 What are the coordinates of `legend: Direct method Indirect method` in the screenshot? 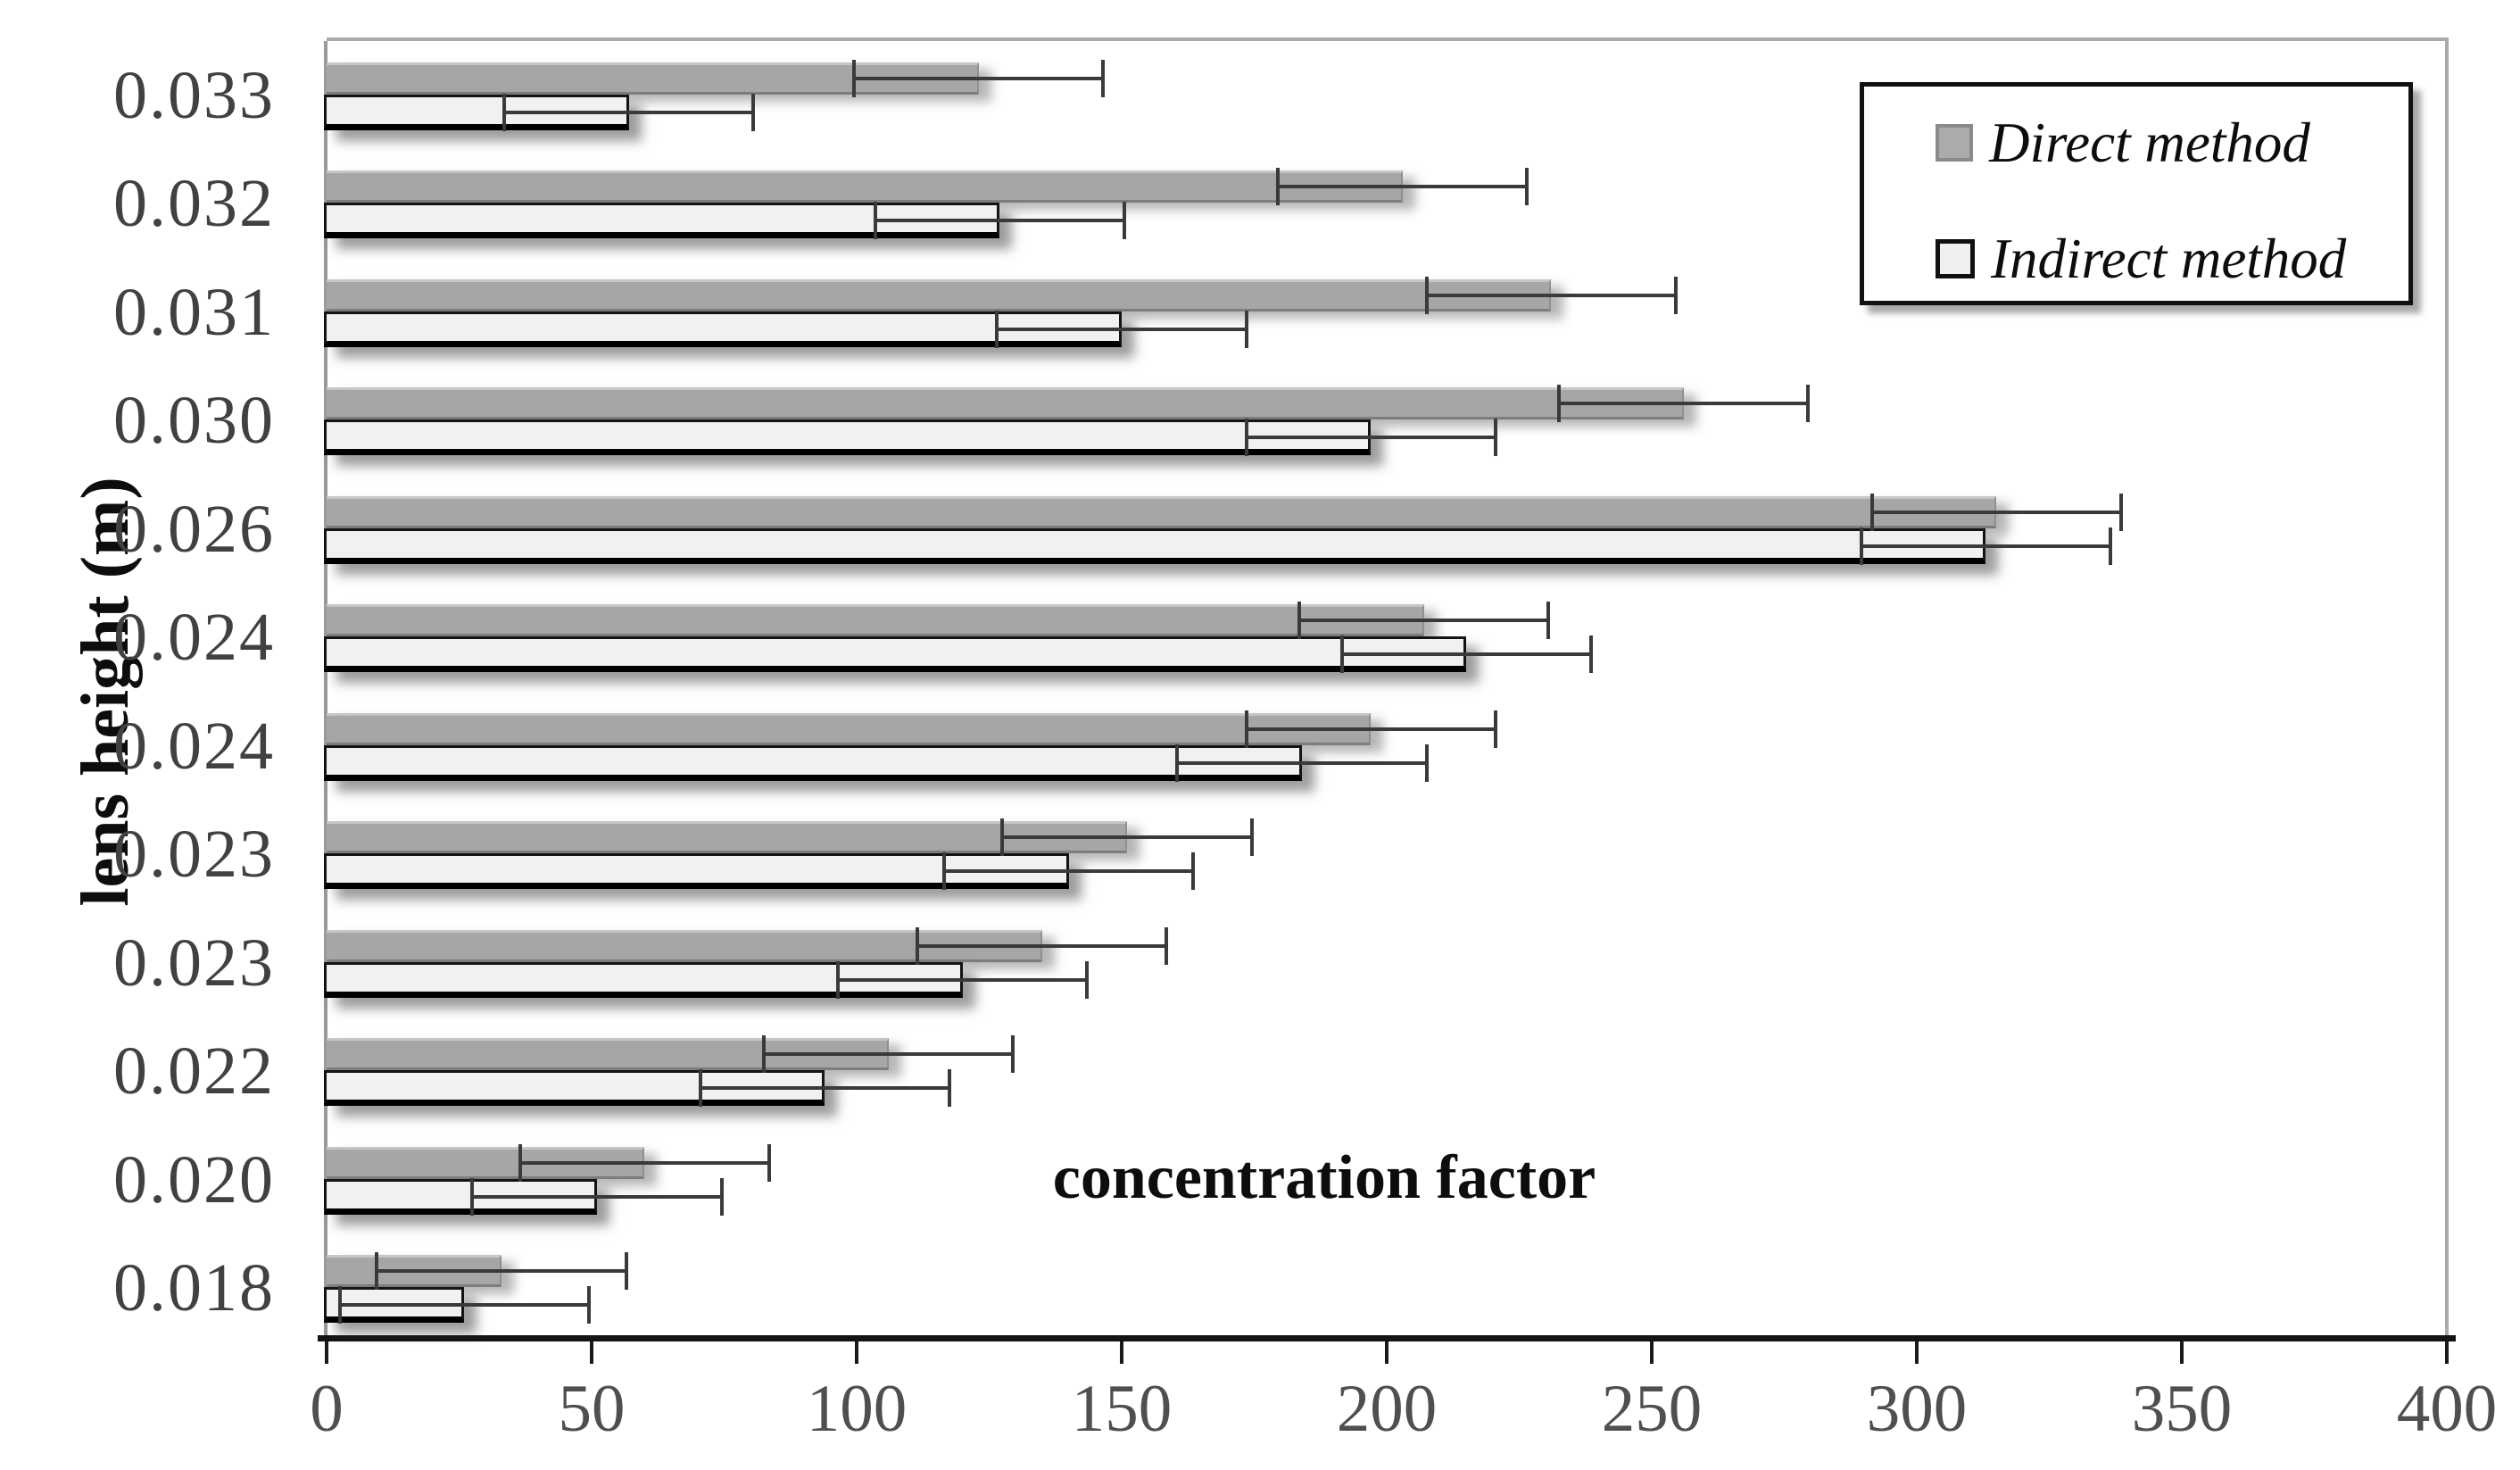 It's located at (2136, 193).